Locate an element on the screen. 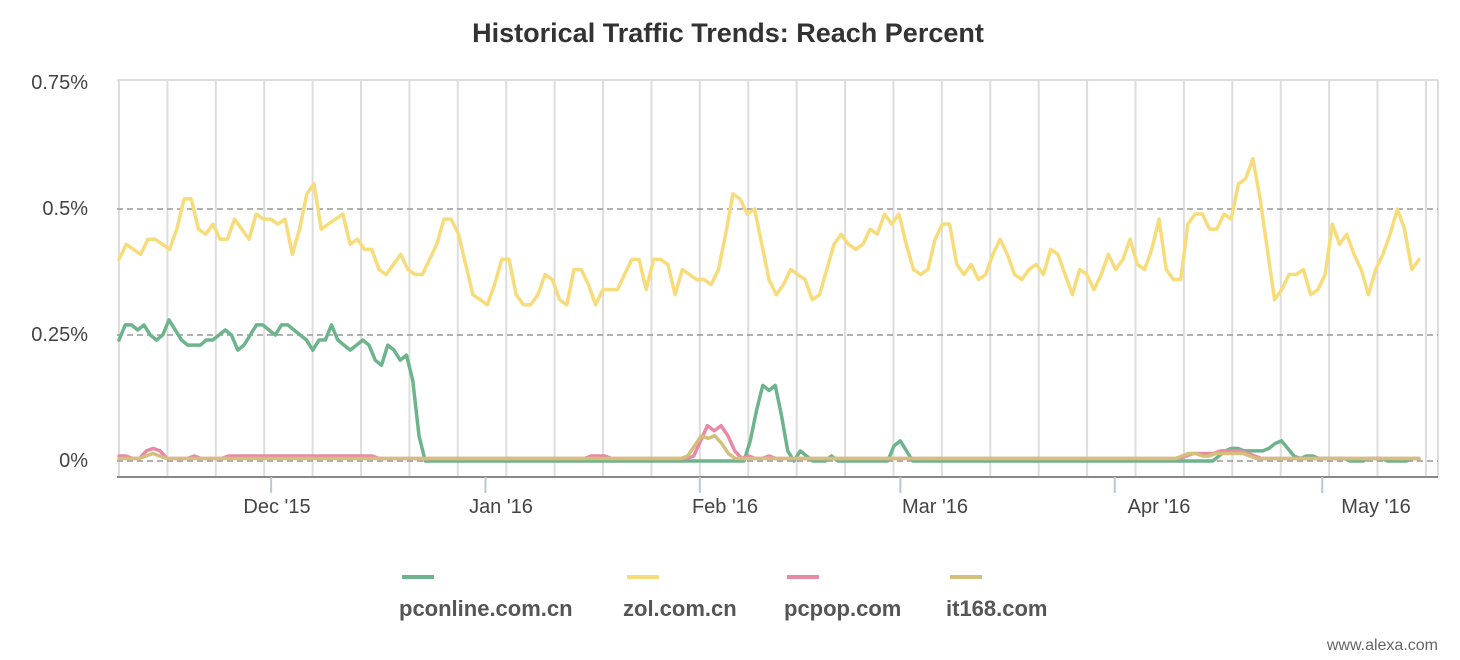 This screenshot has width=1460, height=660. series-line-it168-com is located at coordinates (769, 447).